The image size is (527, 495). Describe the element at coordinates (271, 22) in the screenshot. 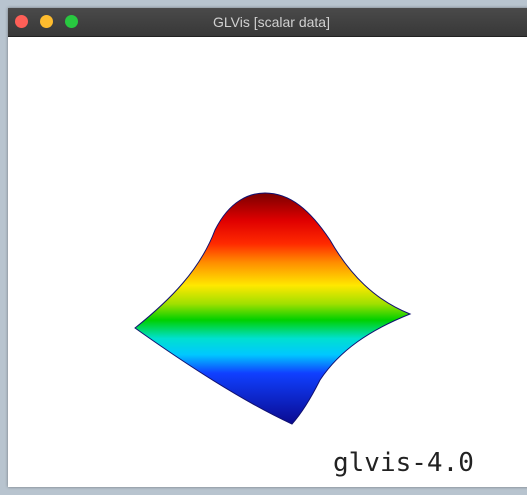

I see `window-title: GLVis [scalar data]` at that location.